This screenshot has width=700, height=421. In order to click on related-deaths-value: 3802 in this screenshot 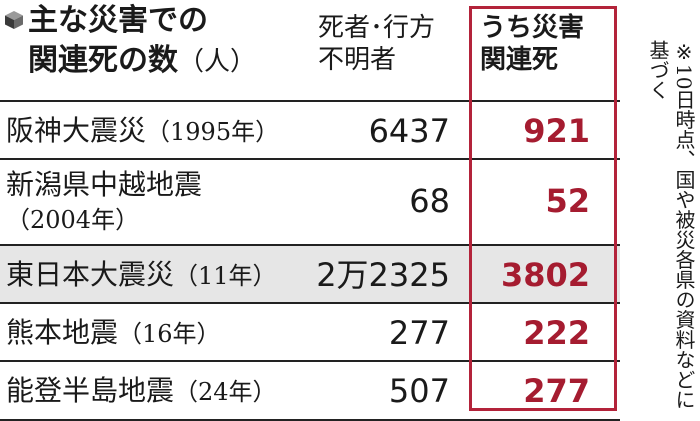, I will do `click(545, 275)`.